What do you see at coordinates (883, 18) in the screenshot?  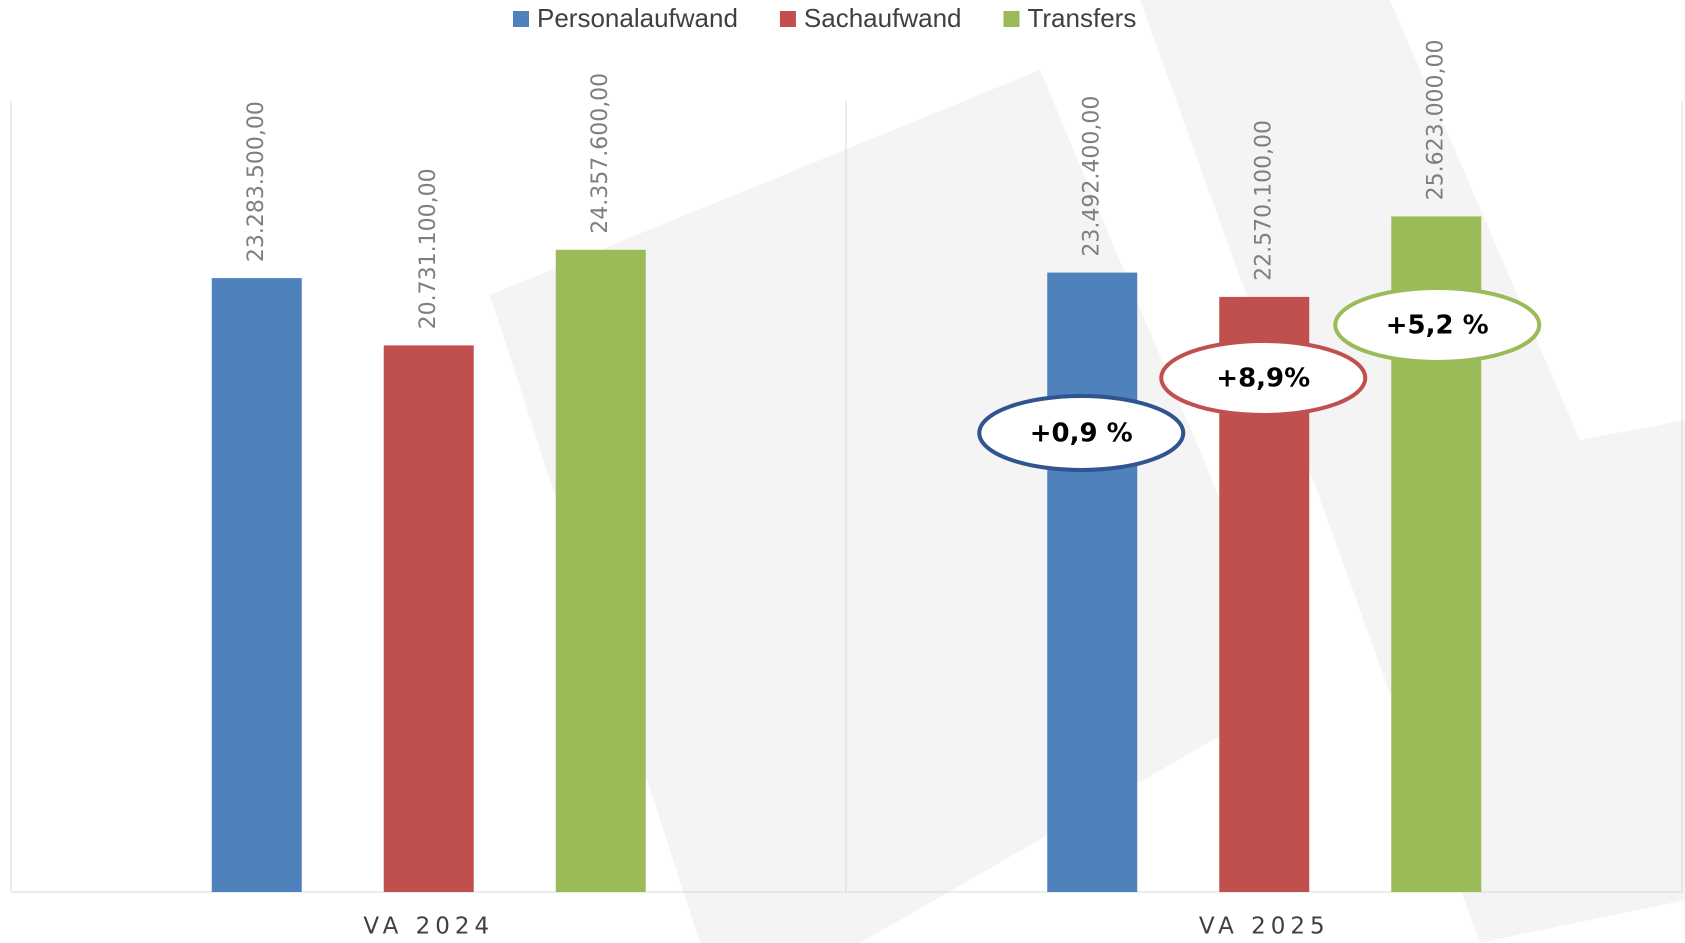 I see `legend-label: Sachaufwand` at bounding box center [883, 18].